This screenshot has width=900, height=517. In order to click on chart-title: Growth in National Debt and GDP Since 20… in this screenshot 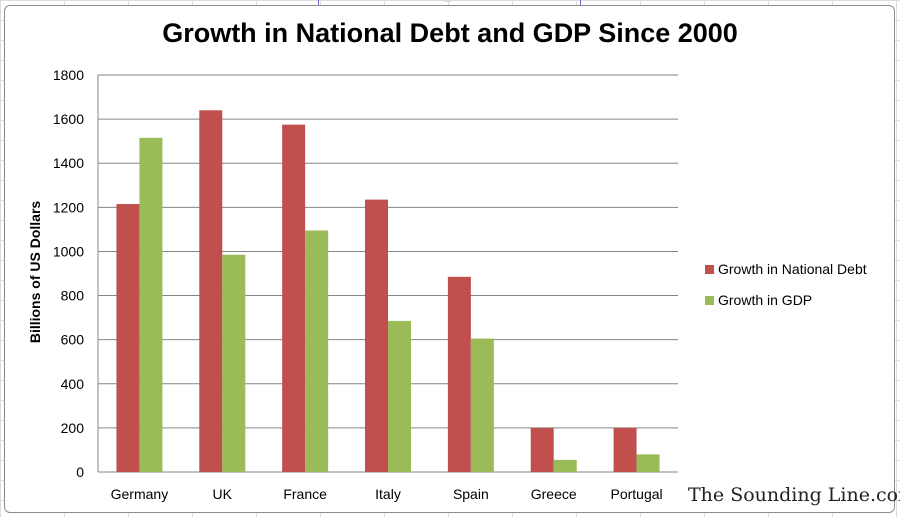, I will do `click(450, 33)`.